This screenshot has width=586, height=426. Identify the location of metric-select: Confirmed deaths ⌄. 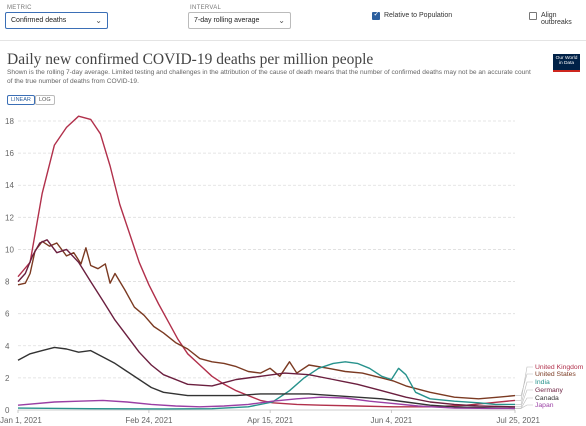
(56, 20).